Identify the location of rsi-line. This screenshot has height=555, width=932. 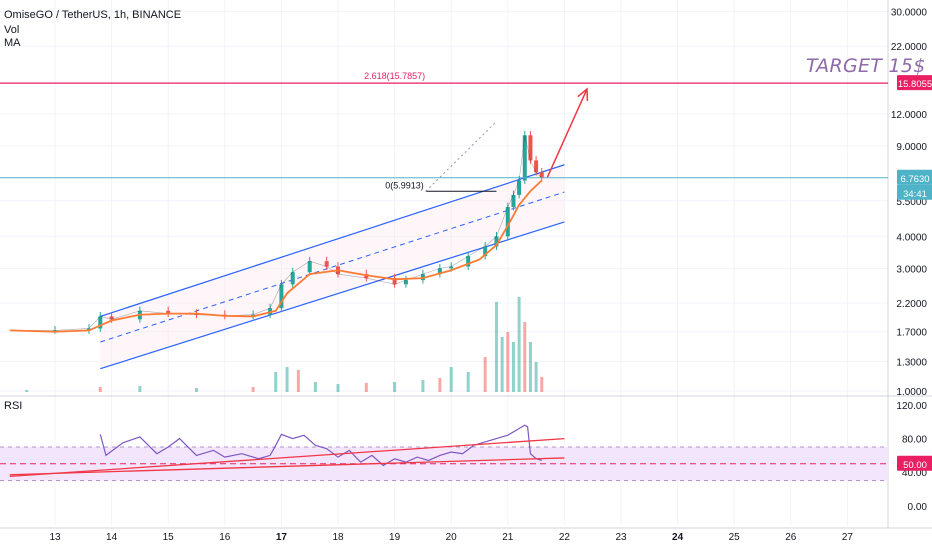
(320, 445).